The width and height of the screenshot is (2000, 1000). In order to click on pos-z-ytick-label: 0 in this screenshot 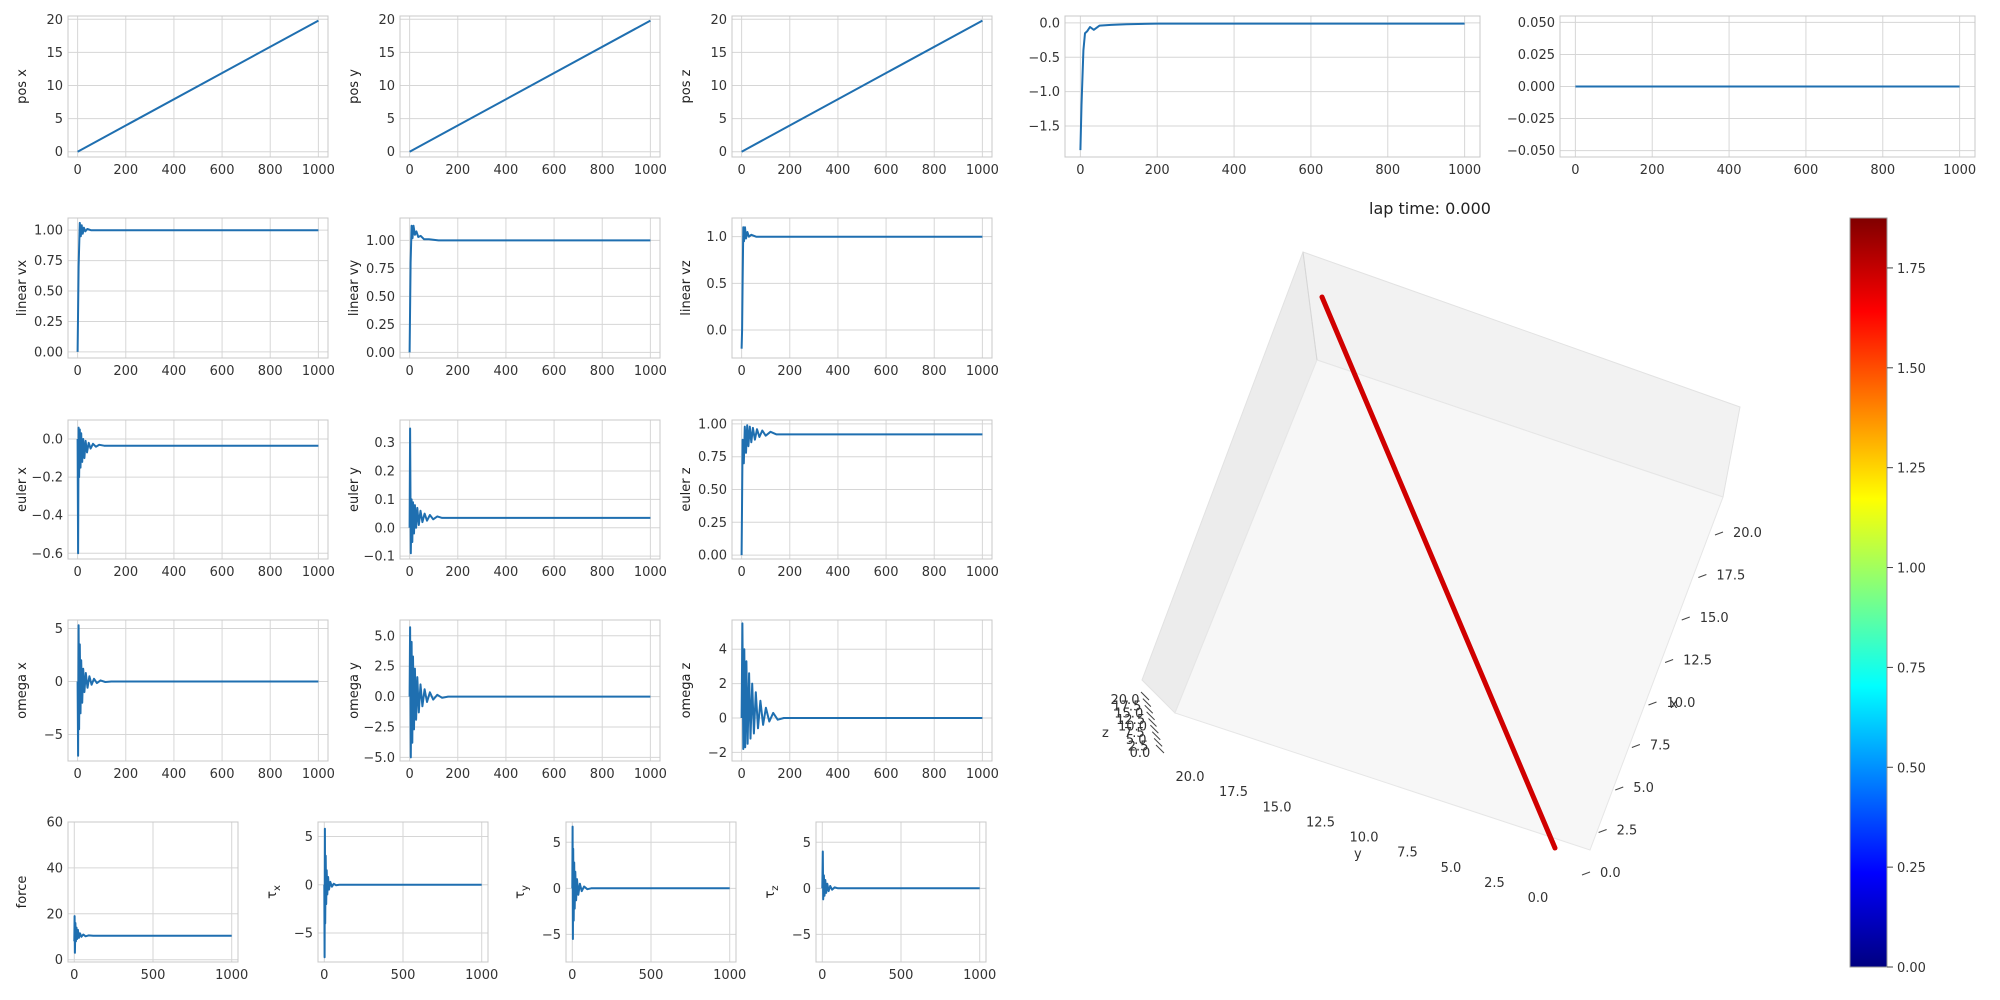, I will do `click(723, 152)`.